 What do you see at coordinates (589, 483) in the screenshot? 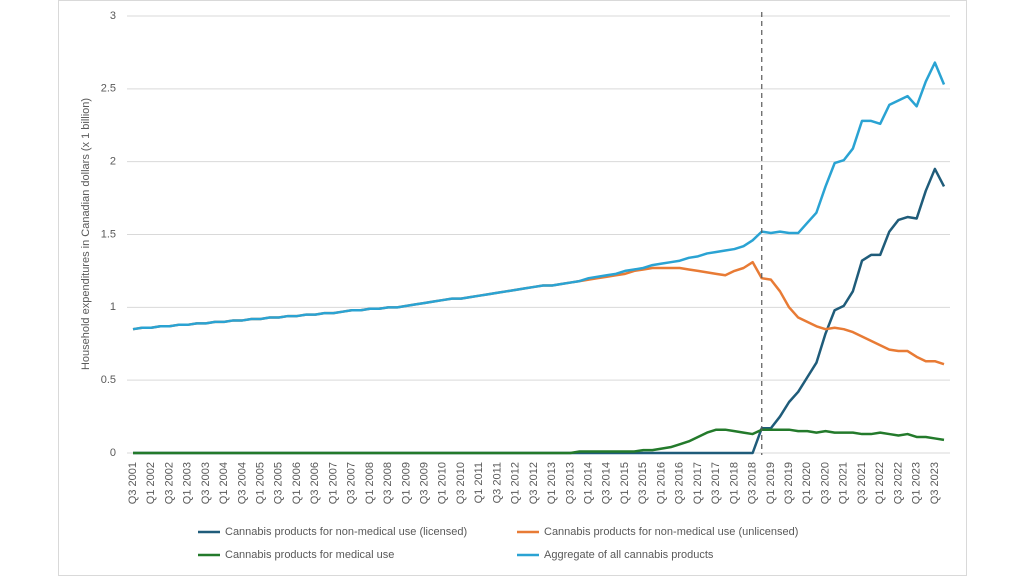
I see `x-tick-label: Q1 2014` at bounding box center [589, 483].